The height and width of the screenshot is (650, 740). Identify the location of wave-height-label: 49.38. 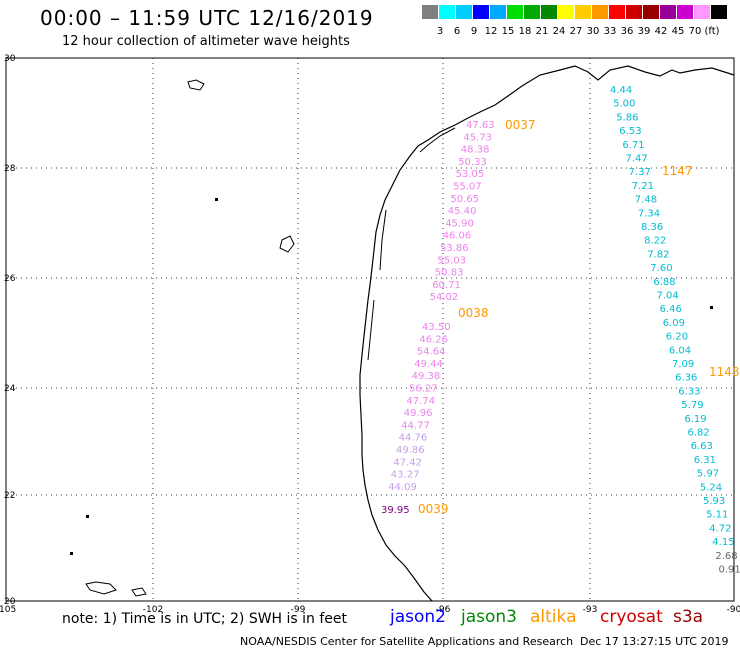
(426, 376).